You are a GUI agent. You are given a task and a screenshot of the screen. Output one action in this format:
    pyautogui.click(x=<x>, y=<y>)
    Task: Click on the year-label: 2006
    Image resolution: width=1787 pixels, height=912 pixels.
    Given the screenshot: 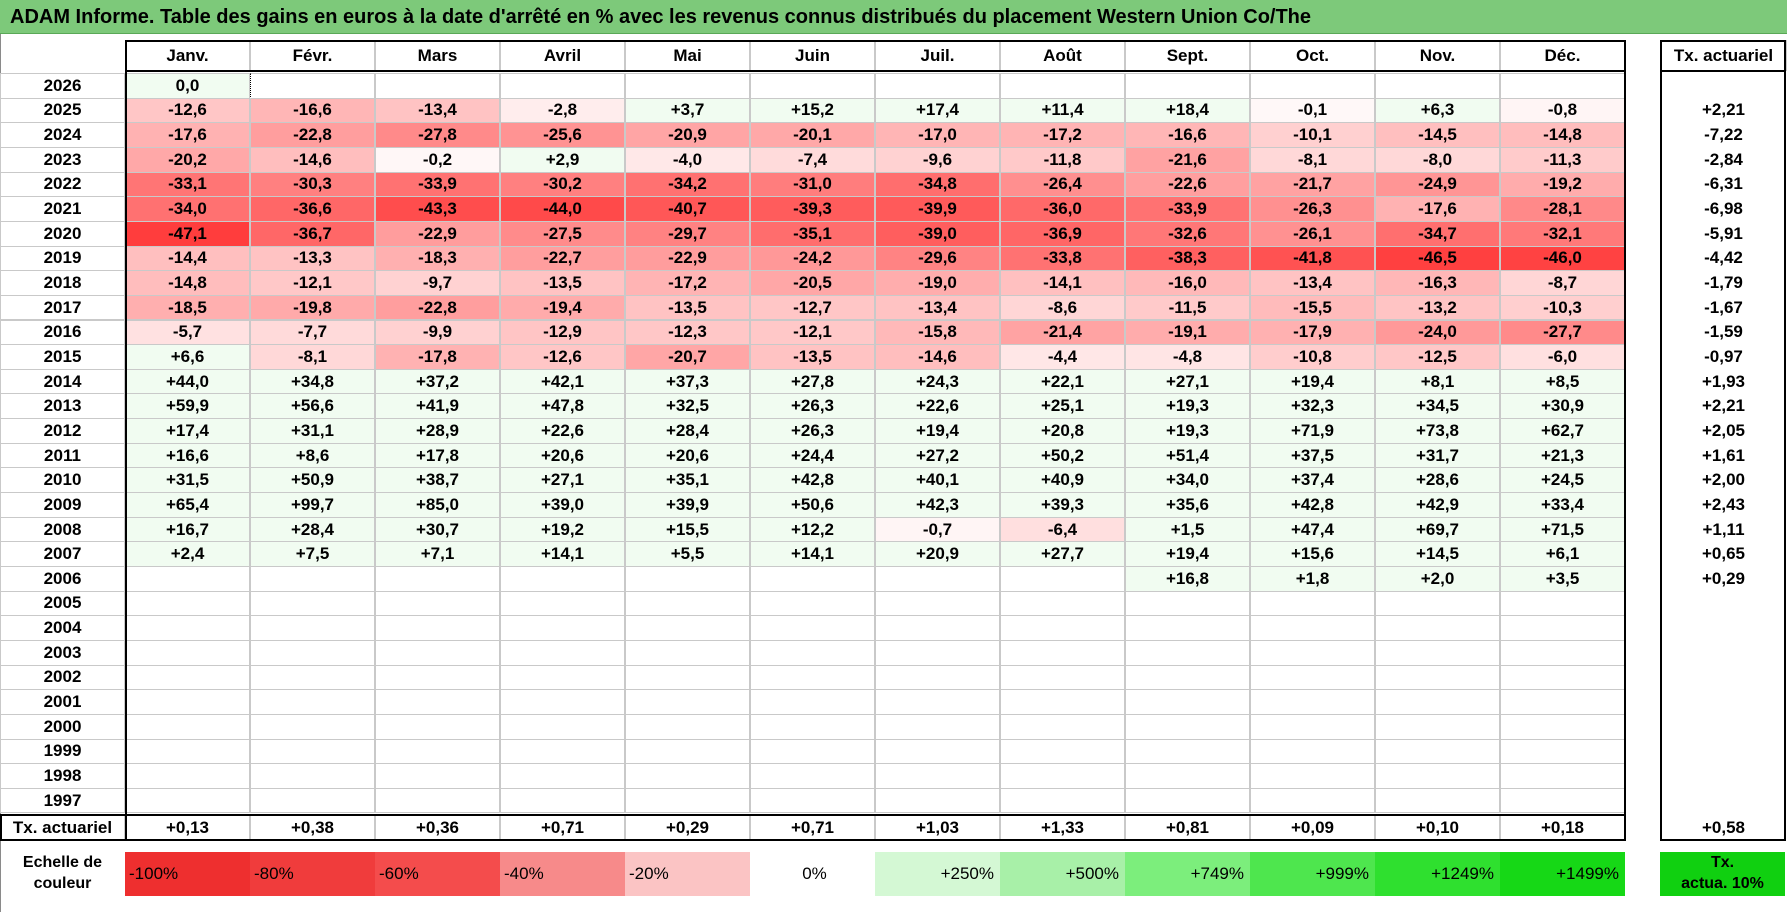 What is the action you would take?
    pyautogui.click(x=62, y=579)
    